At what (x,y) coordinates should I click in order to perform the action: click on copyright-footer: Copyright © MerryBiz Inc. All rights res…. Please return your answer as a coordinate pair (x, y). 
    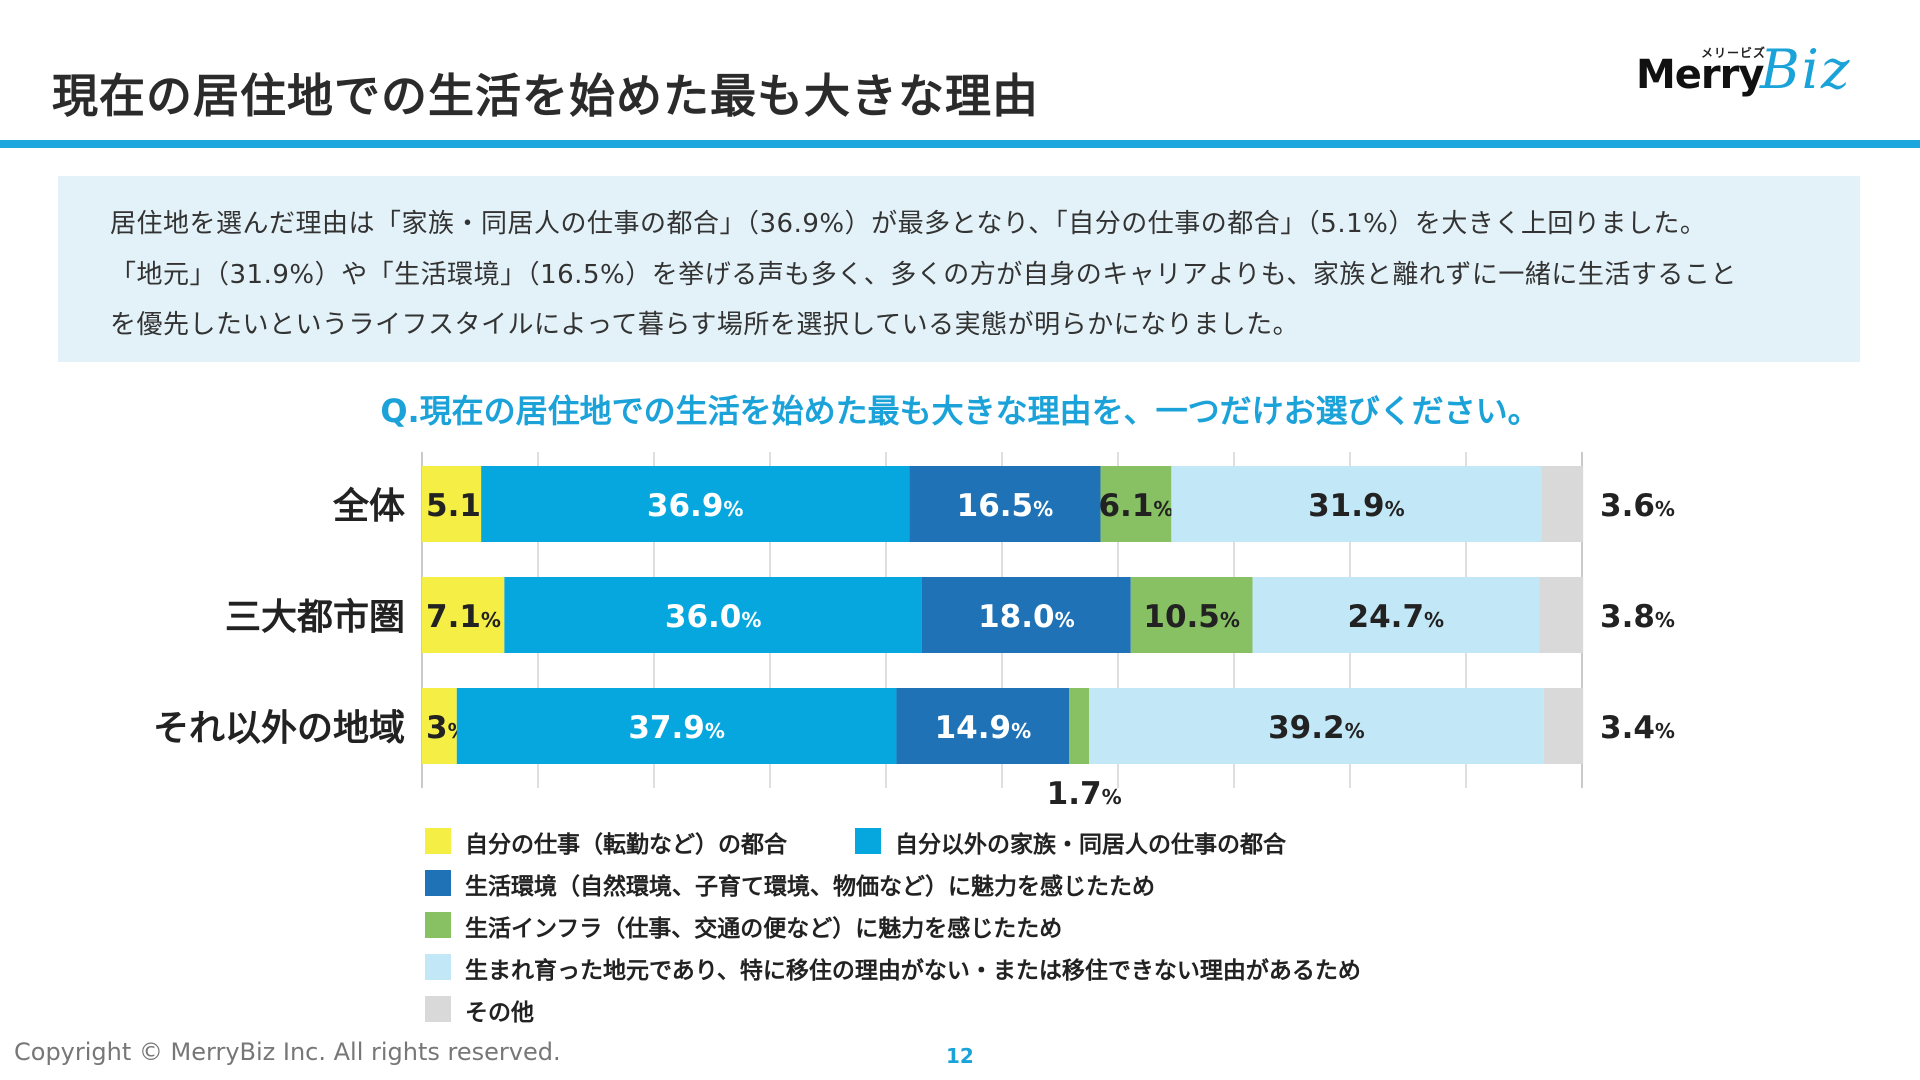
    Looking at the image, I should click on (287, 1052).